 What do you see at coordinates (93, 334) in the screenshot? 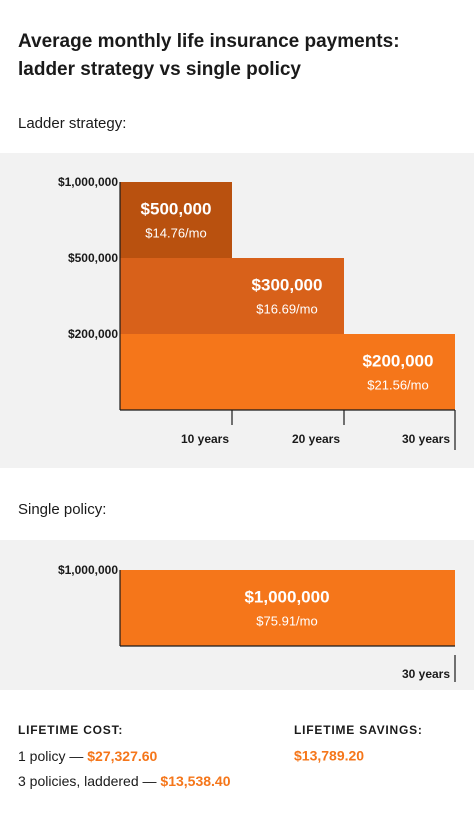
I see `y-label: $200,000` at bounding box center [93, 334].